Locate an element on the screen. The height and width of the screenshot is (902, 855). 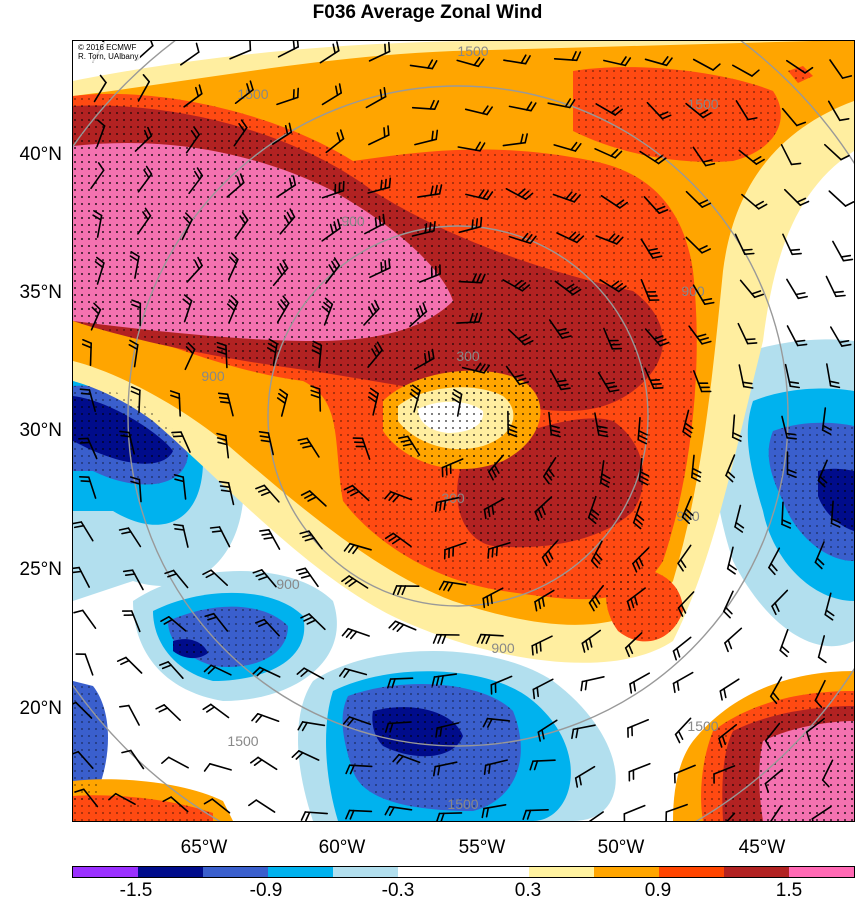
lon-label-65w: 65°W is located at coordinates (204, 848).